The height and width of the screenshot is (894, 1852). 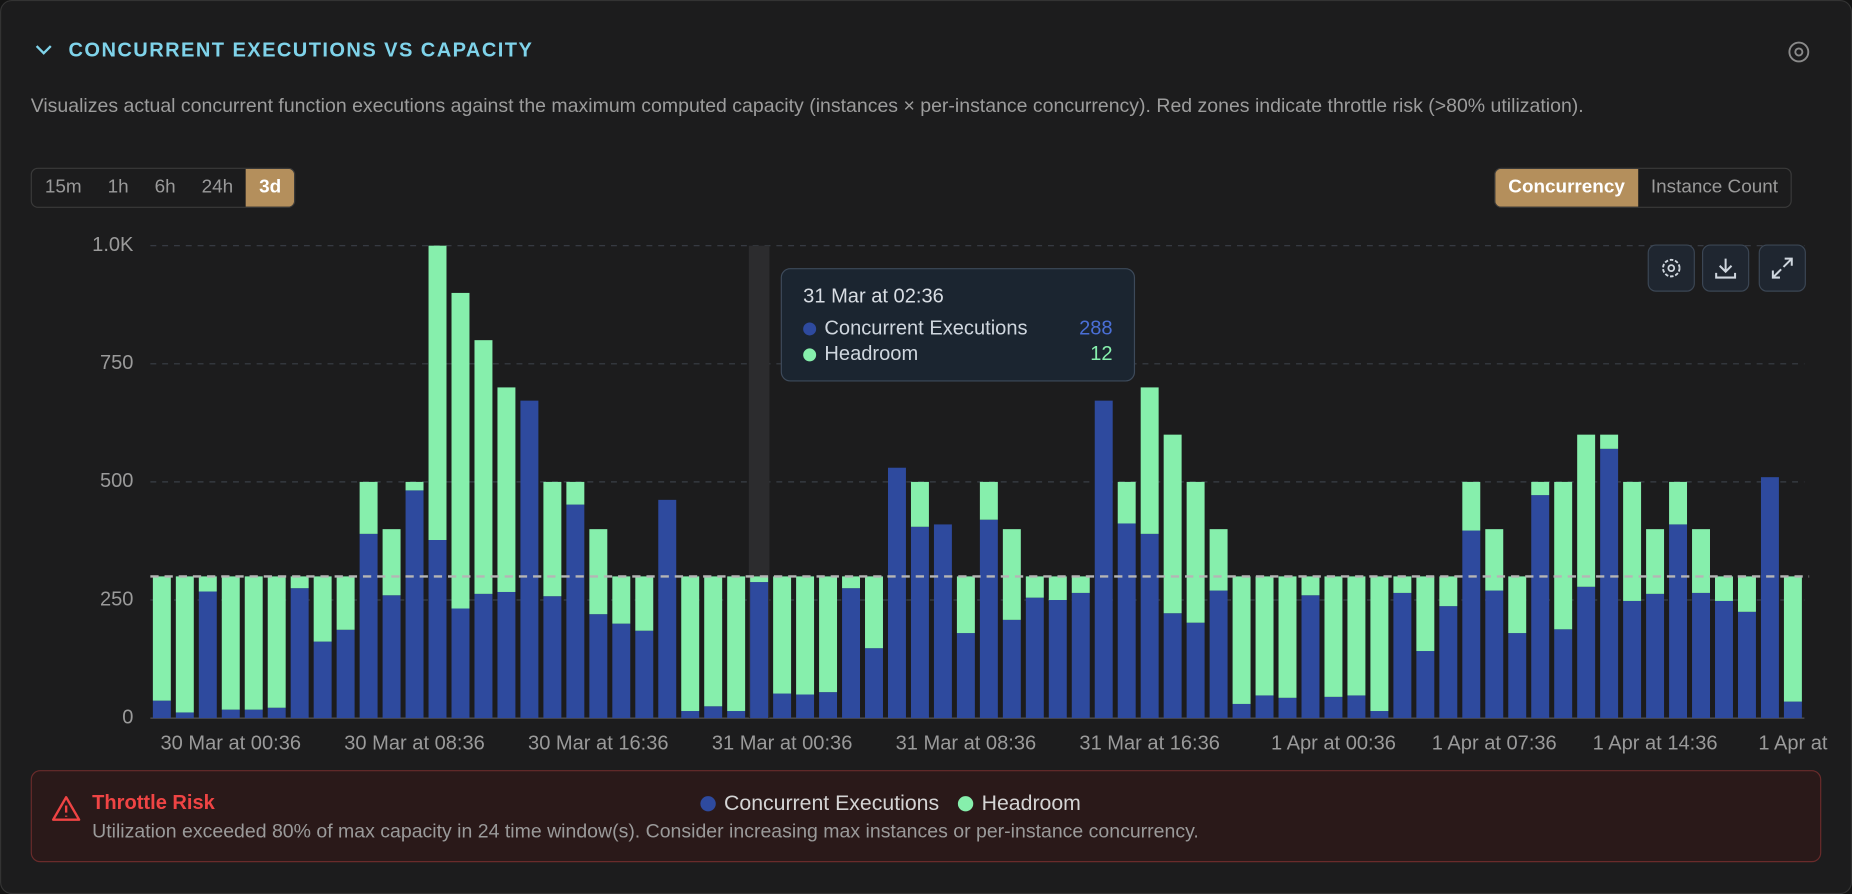 I want to click on time-range-button: 1h, so click(x=118, y=187).